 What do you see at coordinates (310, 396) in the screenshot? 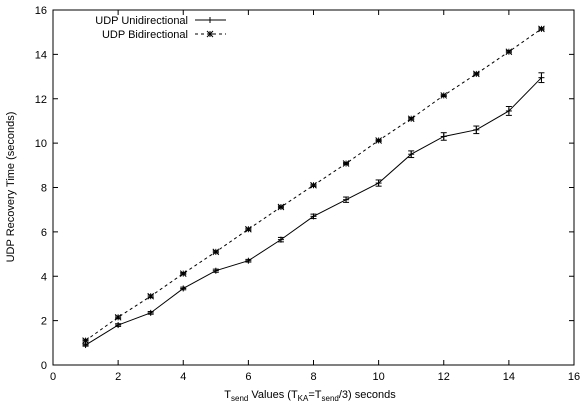
I see `x-axis-label: Tsend Values (TKA=Tsend/3) seconds` at bounding box center [310, 396].